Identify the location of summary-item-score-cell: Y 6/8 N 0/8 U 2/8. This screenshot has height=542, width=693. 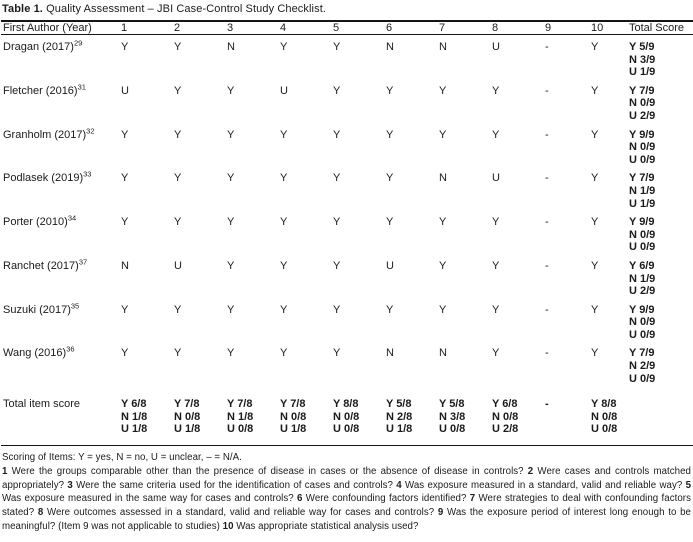
(518, 416).